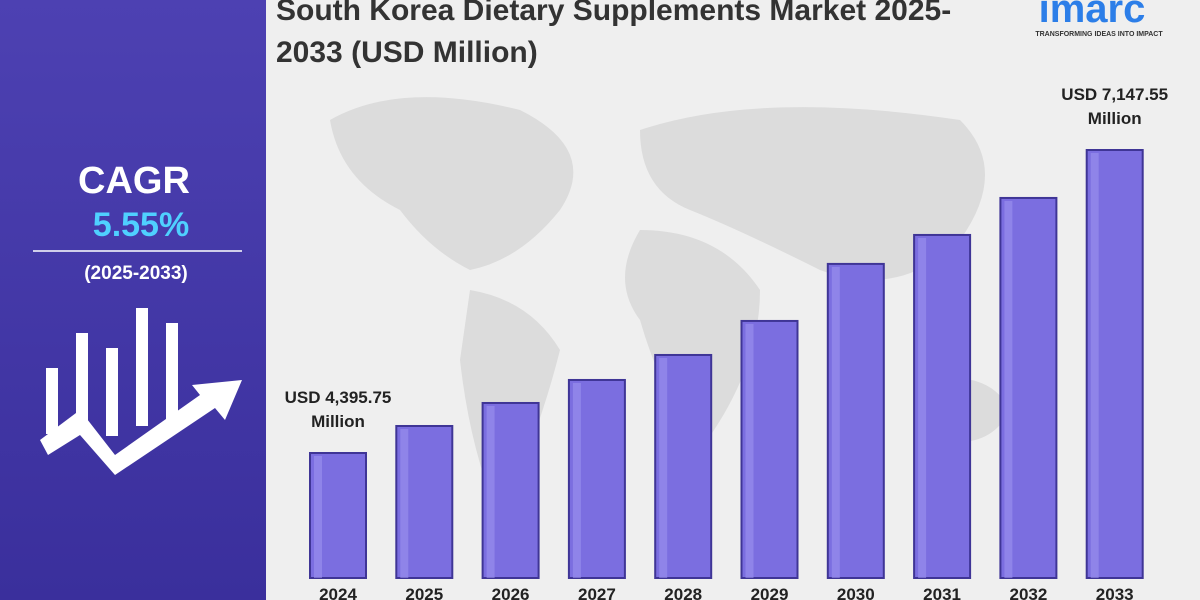 The height and width of the screenshot is (600, 1200). I want to click on logo-tagline: TRANSFORMING IDEAS INTO IMPACT, so click(1099, 34).